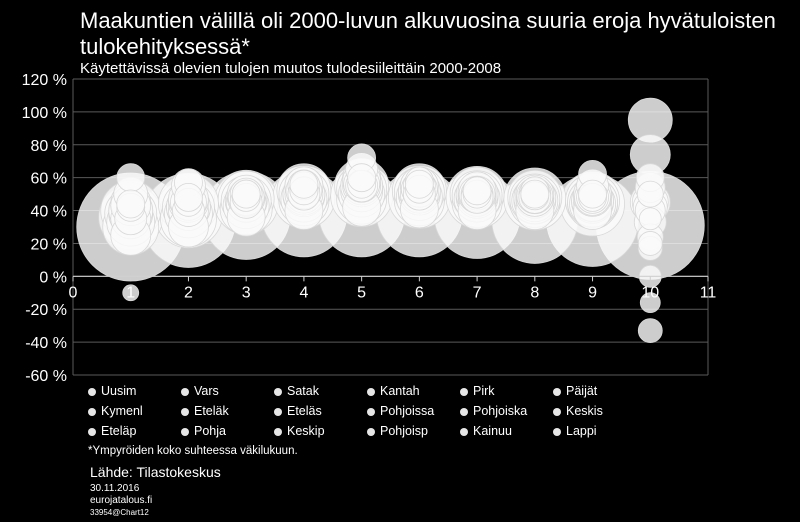 The image size is (800, 522). I want to click on x-tick-label: 9, so click(592, 292).